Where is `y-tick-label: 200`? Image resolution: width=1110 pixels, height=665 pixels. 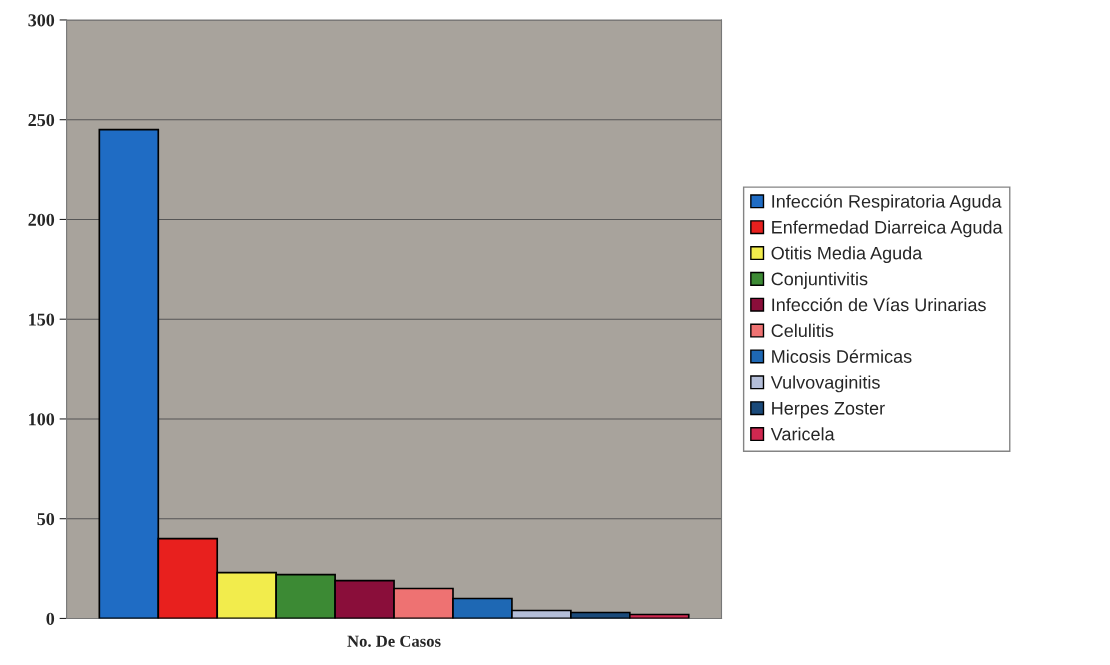 y-tick-label: 200 is located at coordinates (41, 219).